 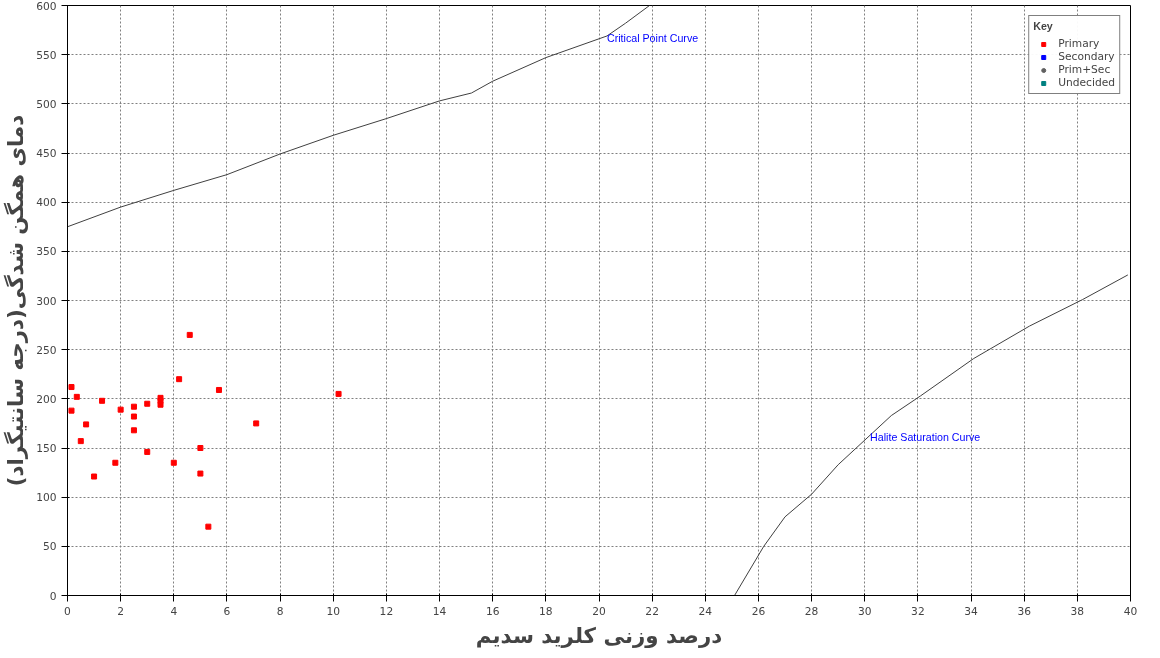 What do you see at coordinates (1086, 56) in the screenshot?
I see `legend-label: Secondary` at bounding box center [1086, 56].